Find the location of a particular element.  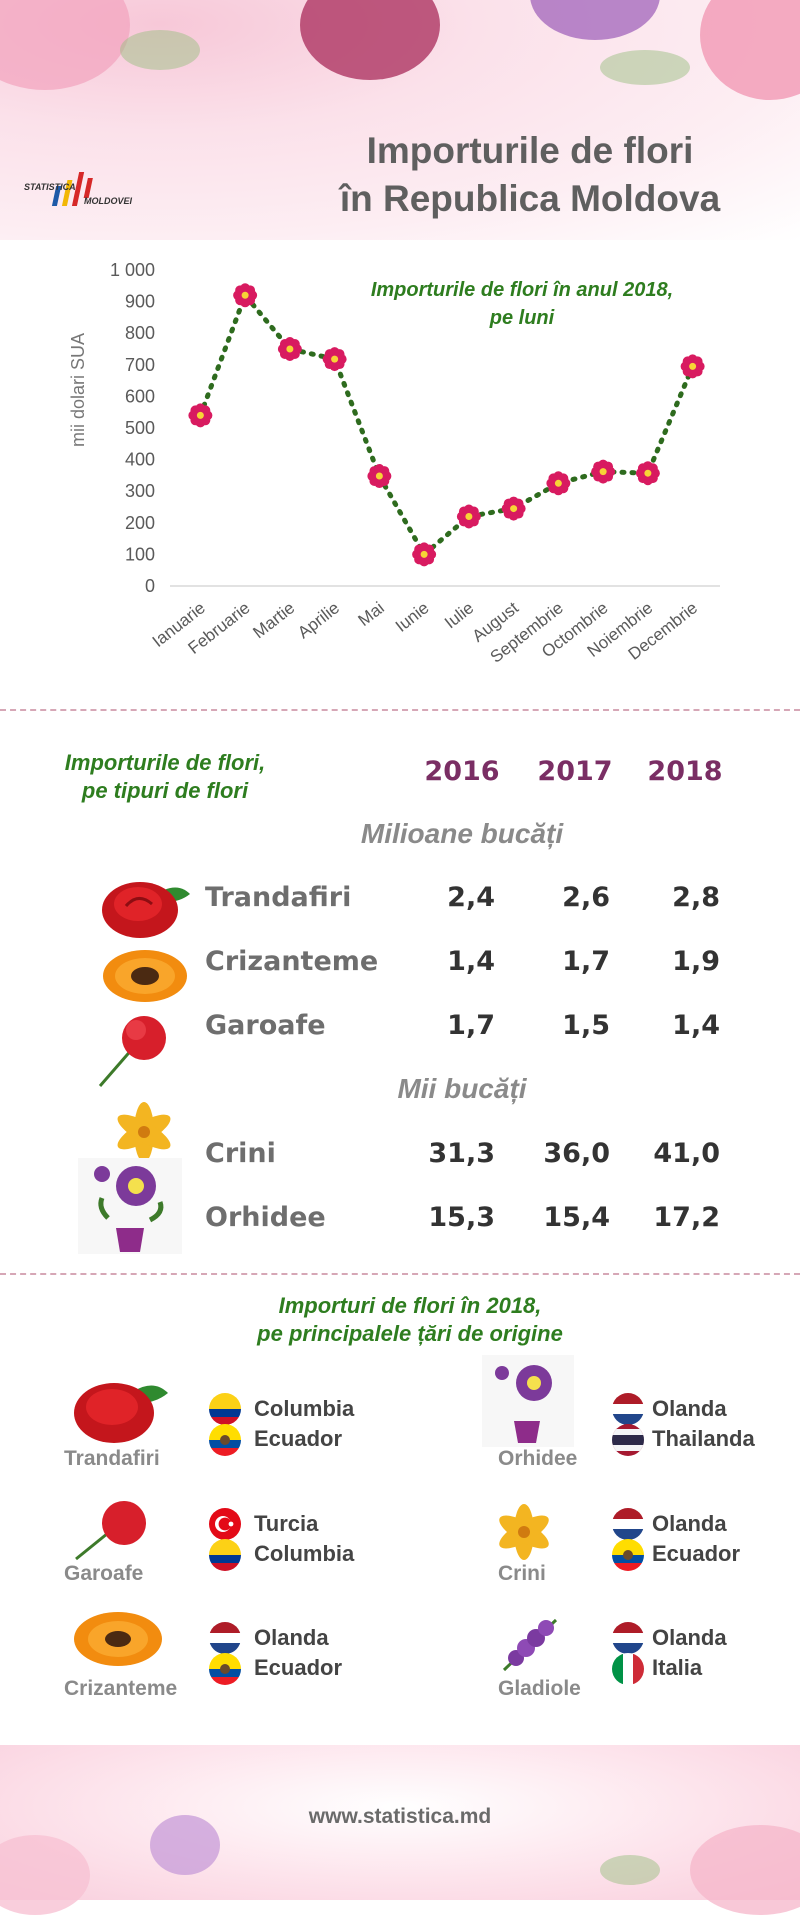

y-tick-label: 400 is located at coordinates (140, 460).